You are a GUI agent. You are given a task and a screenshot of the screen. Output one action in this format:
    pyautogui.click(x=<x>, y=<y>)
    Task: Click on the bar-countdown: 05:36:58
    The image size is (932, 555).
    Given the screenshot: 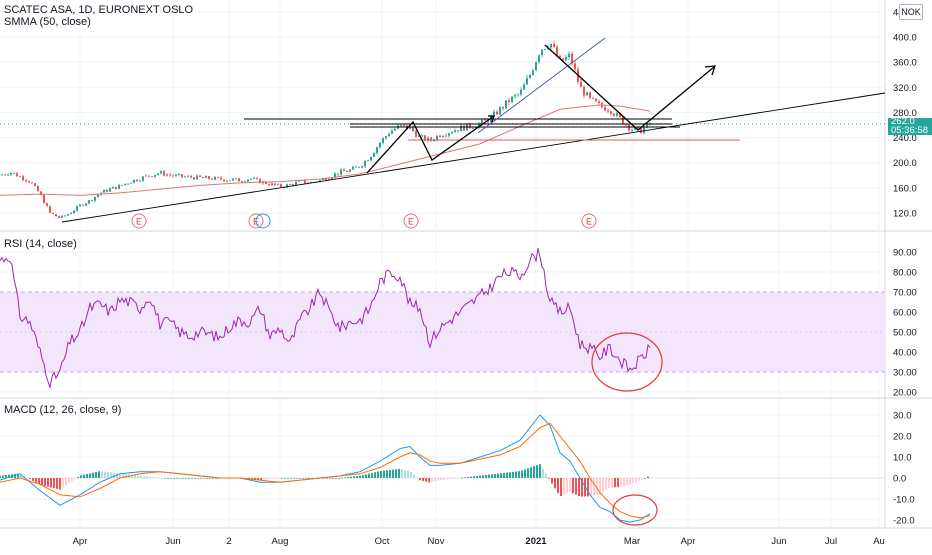 What is the action you would take?
    pyautogui.click(x=909, y=130)
    